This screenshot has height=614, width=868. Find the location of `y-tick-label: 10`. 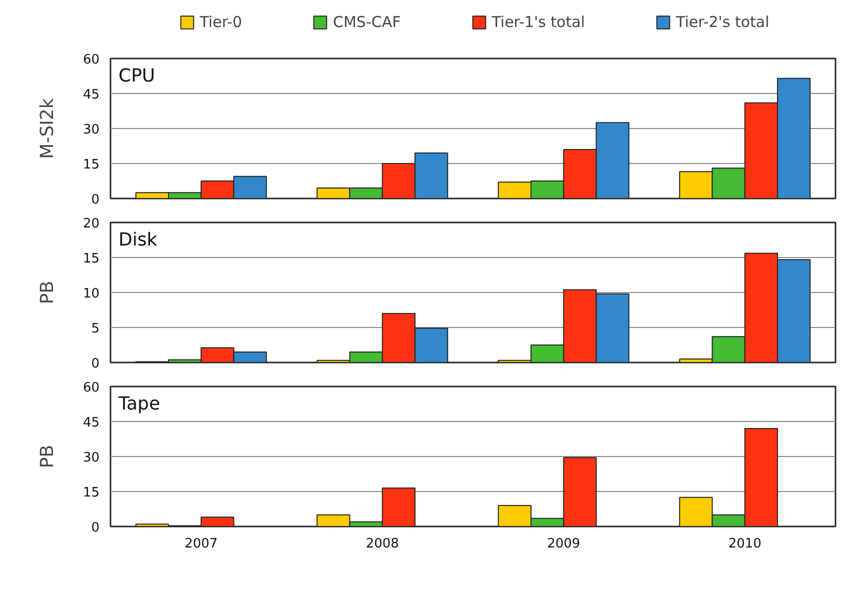

y-tick-label: 10 is located at coordinates (91, 294).